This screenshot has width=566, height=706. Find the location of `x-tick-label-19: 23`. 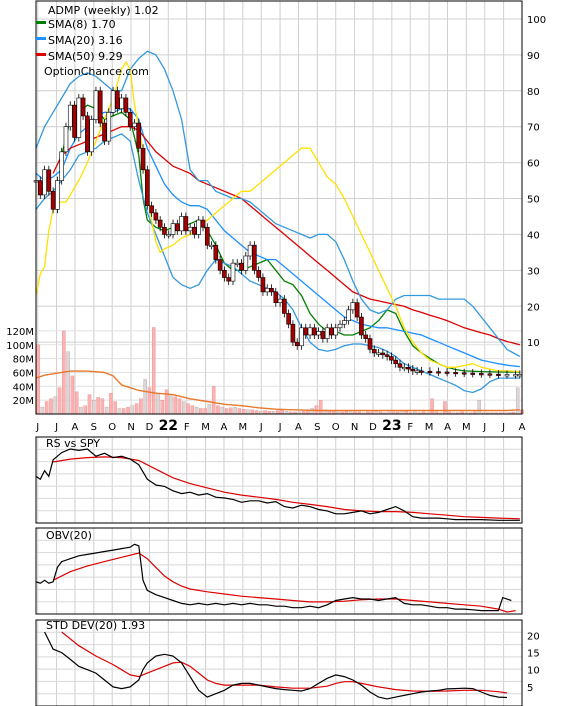

x-tick-label-19: 23 is located at coordinates (391, 426).